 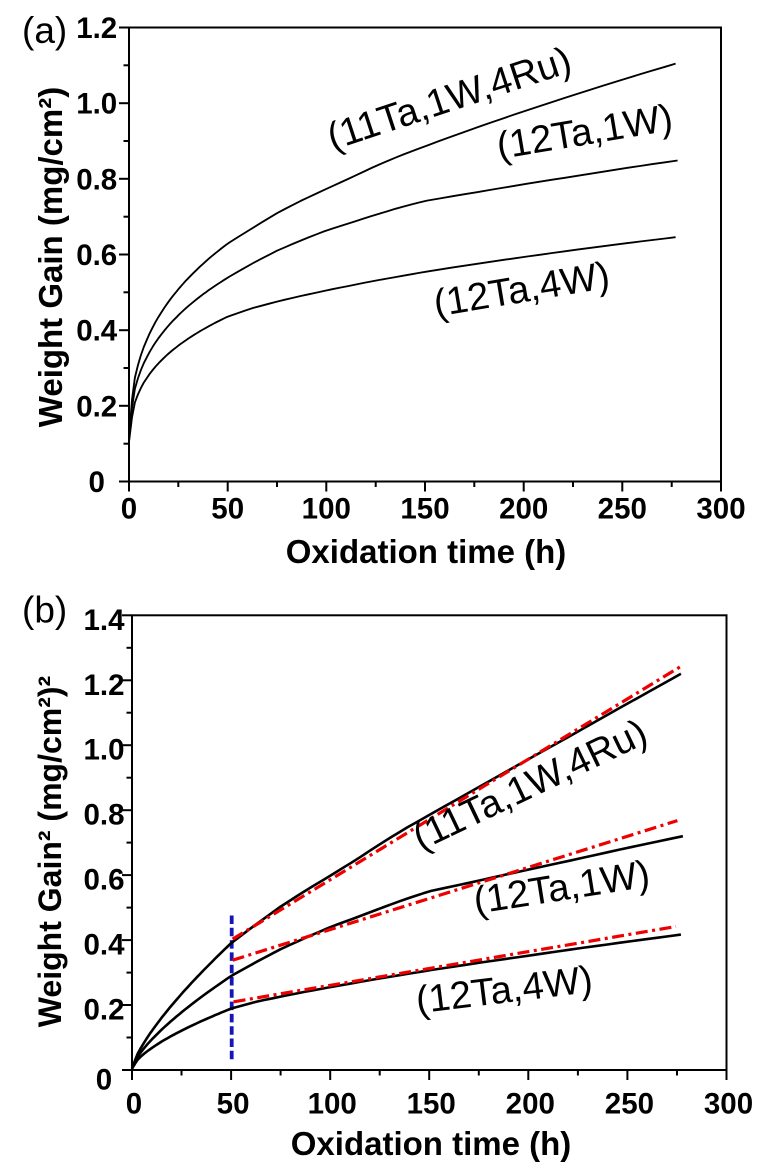 What do you see at coordinates (104, 620) in the screenshot?
I see `svg-text: 1.4` at bounding box center [104, 620].